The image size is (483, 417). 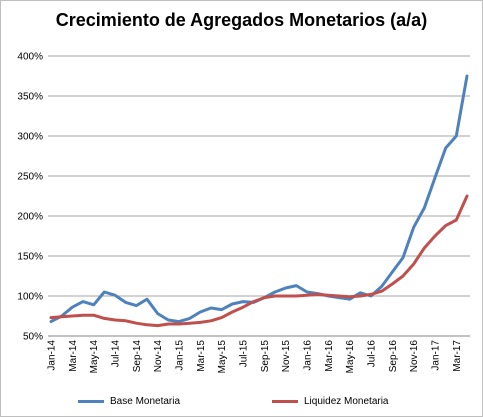 What do you see at coordinates (30, 297) in the screenshot?
I see `y-tick-label: 100%` at bounding box center [30, 297].